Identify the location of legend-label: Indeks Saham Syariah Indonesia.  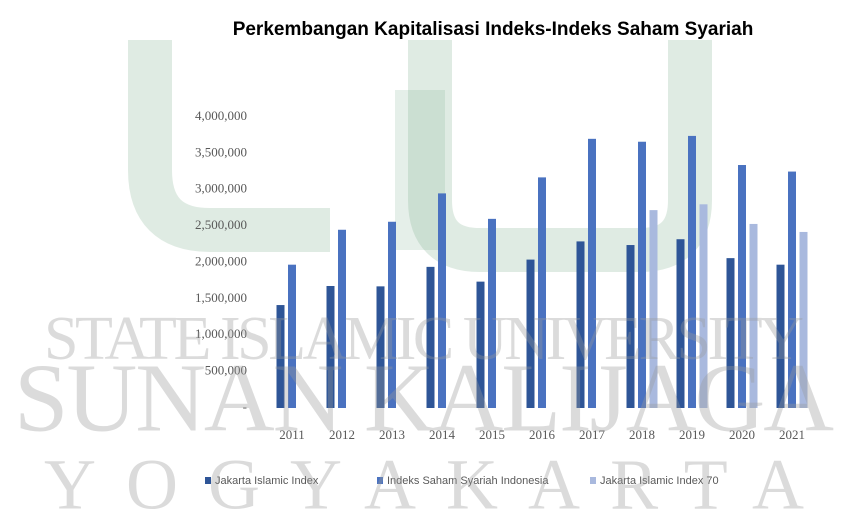
(468, 481).